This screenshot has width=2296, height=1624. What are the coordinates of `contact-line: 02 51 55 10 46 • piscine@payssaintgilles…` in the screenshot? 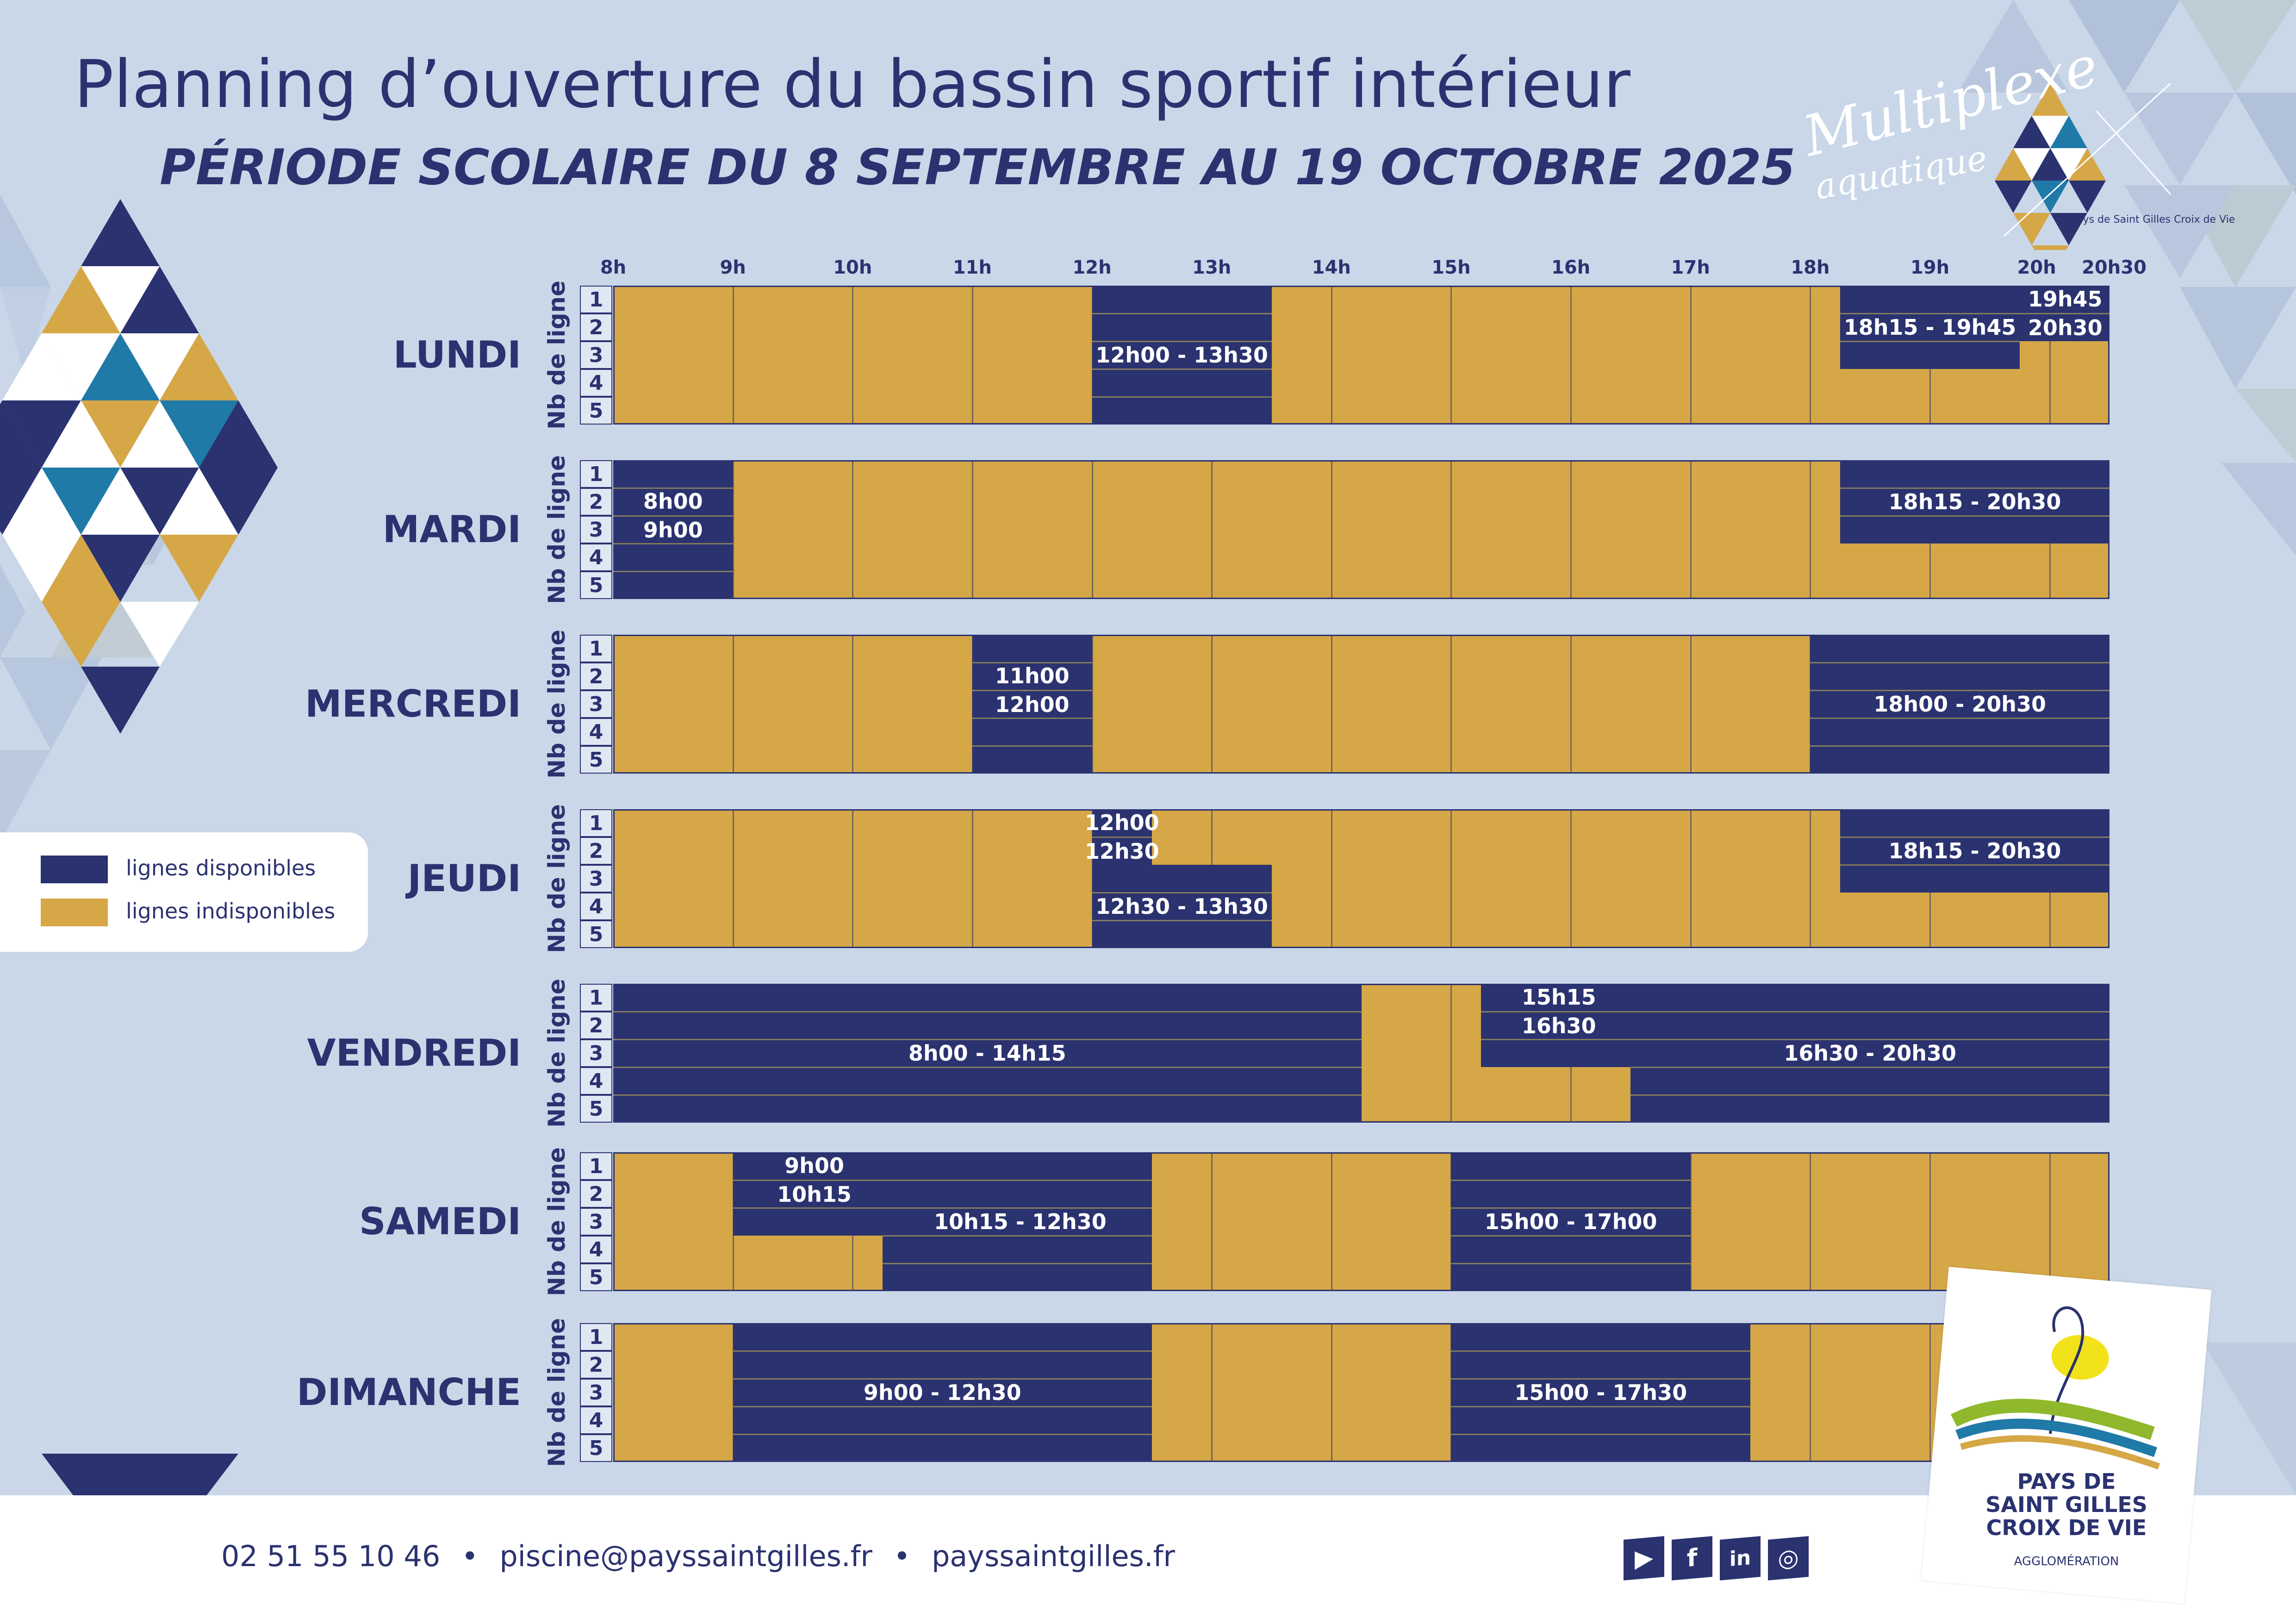 It's located at (698, 1556).